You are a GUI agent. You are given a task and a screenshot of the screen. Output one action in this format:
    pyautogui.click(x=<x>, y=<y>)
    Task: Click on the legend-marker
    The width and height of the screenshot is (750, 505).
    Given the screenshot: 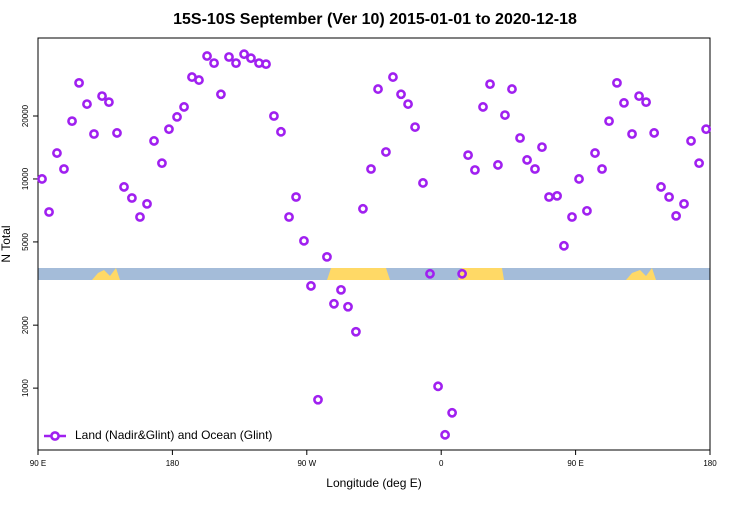 What is the action you would take?
    pyautogui.click(x=55, y=436)
    